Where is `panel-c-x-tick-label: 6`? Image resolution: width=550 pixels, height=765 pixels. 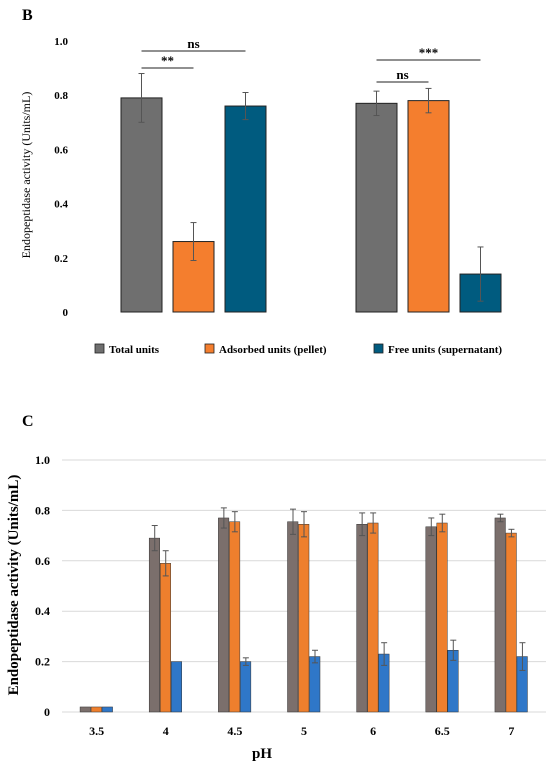 panel-c-x-tick-label: 6 is located at coordinates (373, 731).